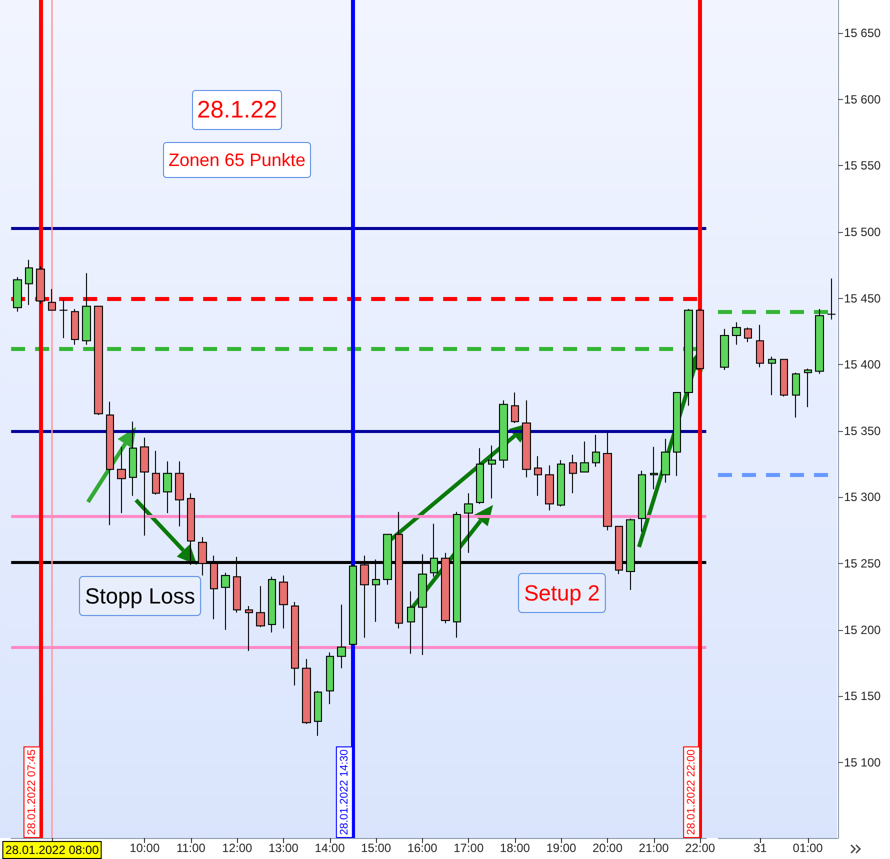  I want to click on y-tick-label: 15 200, so click(863, 629).